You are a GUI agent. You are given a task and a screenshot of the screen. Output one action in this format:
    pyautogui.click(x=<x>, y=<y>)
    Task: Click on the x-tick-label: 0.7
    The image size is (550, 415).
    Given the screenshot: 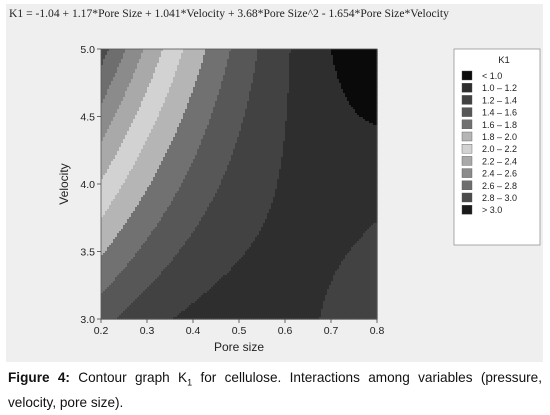 What is the action you would take?
    pyautogui.click(x=331, y=331)
    